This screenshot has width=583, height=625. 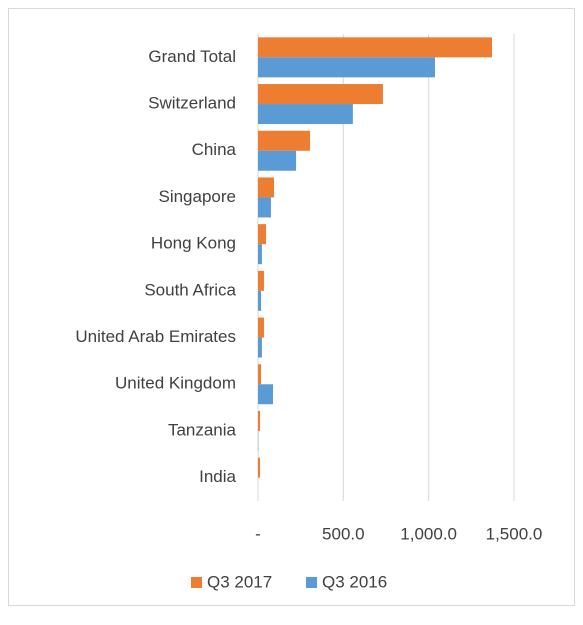 I want to click on y-tick-label: United Kingdom, so click(x=175, y=383).